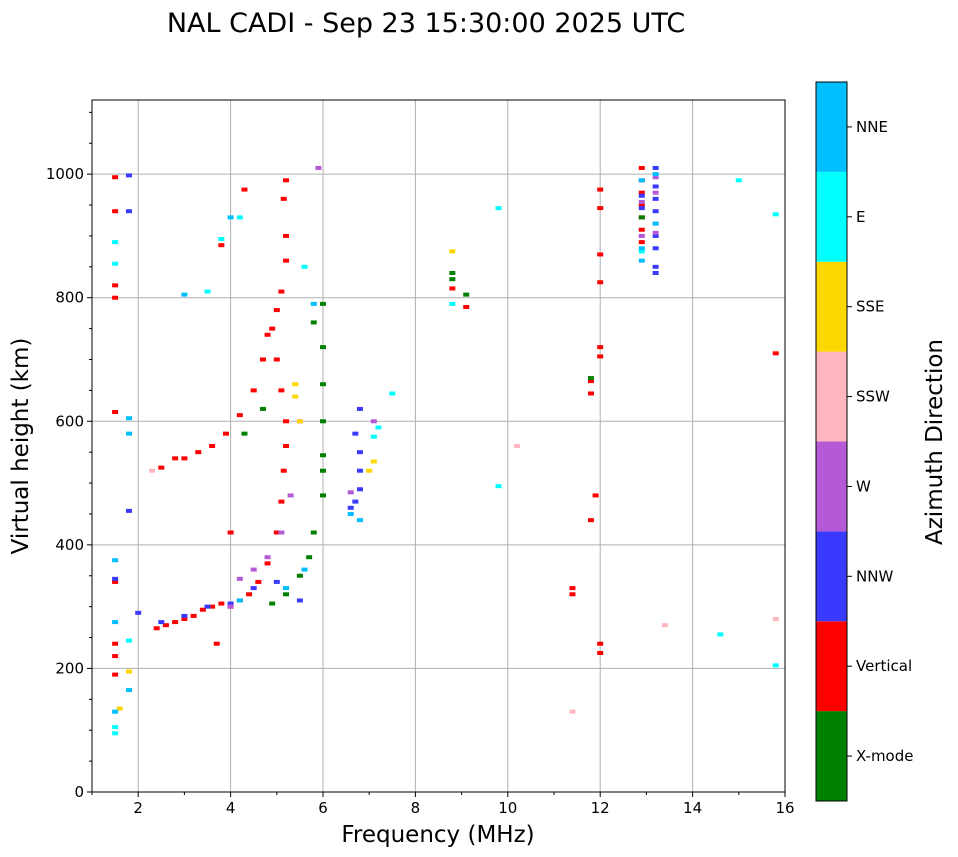 The width and height of the screenshot is (958, 857). Describe the element at coordinates (873, 397) in the screenshot. I see `colorbar-tick-label: SSW` at that location.